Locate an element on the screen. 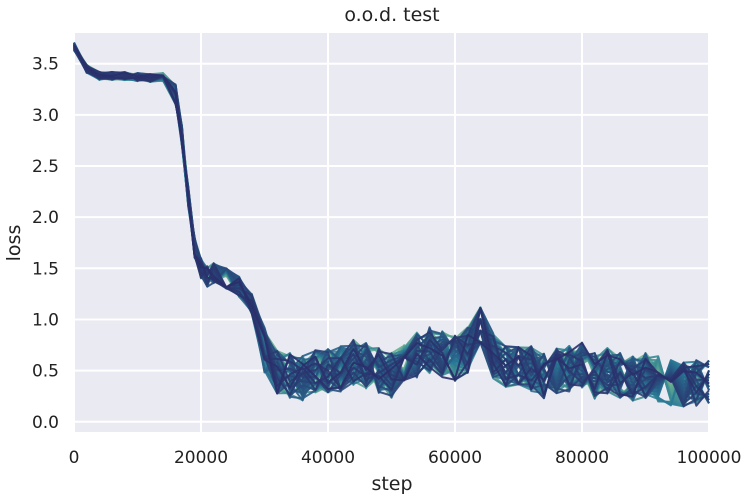 Image resolution: width=747 pixels, height=502 pixels. y-tick-label: 2.0 is located at coordinates (45, 218).